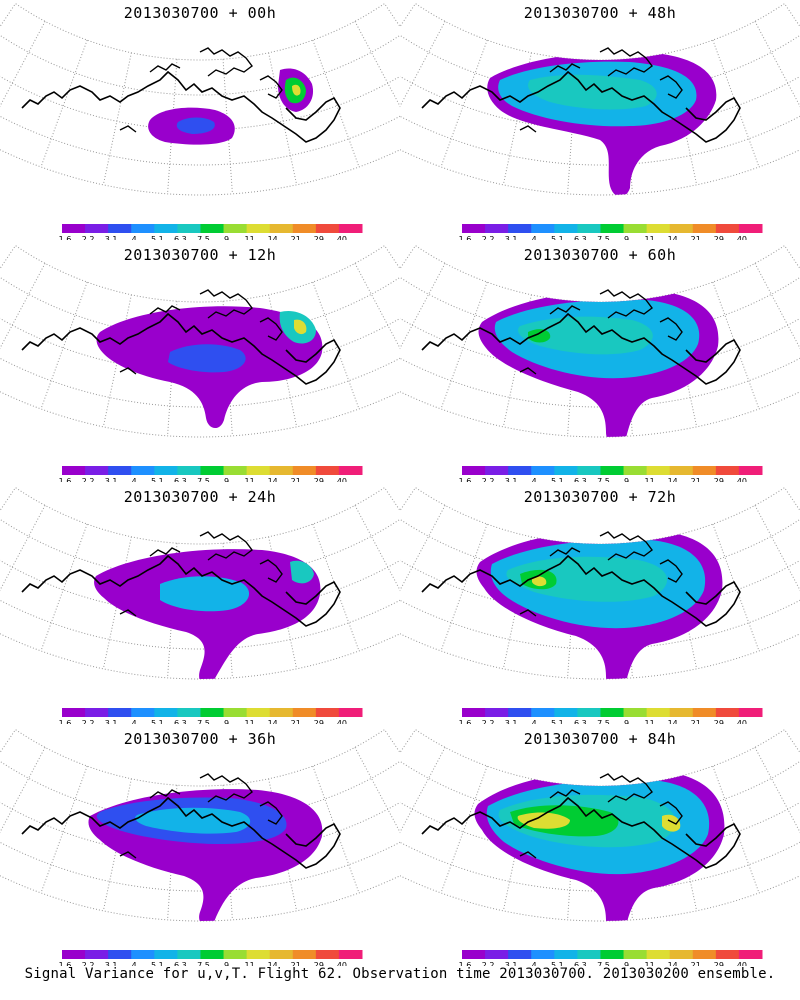 The height and width of the screenshot is (1000, 800). Describe the element at coordinates (203, 721) in the screenshot. I see `colorbar-label: 7.5` at that location.